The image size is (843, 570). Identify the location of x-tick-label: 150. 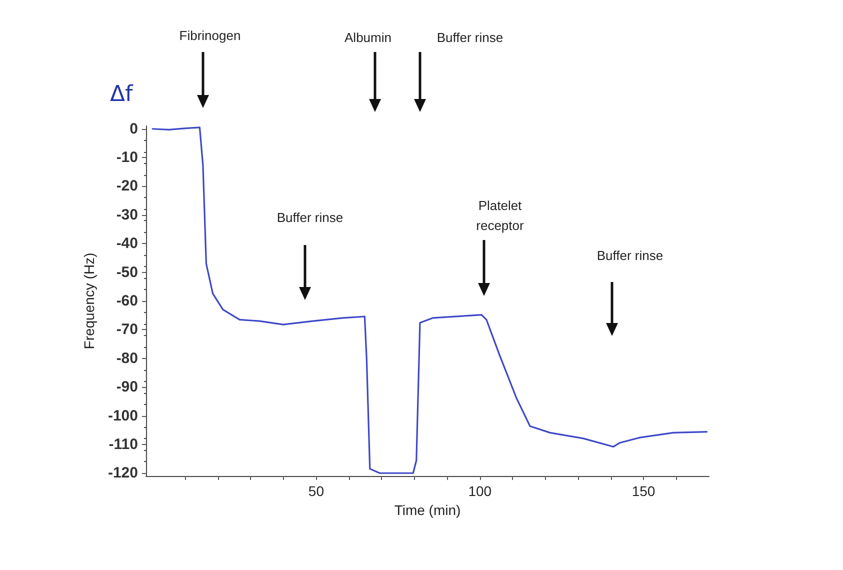
(644, 491).